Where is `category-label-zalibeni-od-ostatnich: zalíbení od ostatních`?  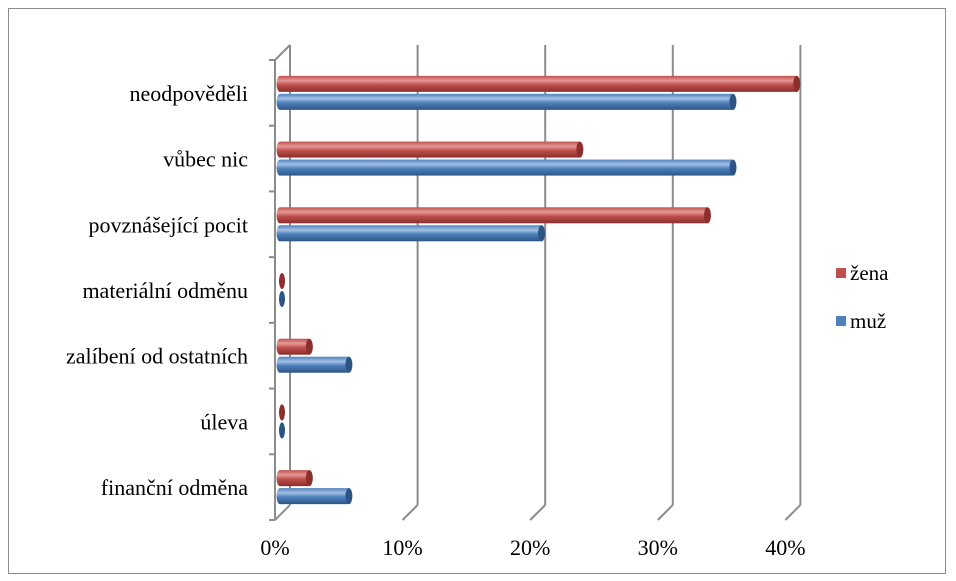 category-label-zalibeni-od-ostatnich: zalíbení od ostatních is located at coordinates (157, 356).